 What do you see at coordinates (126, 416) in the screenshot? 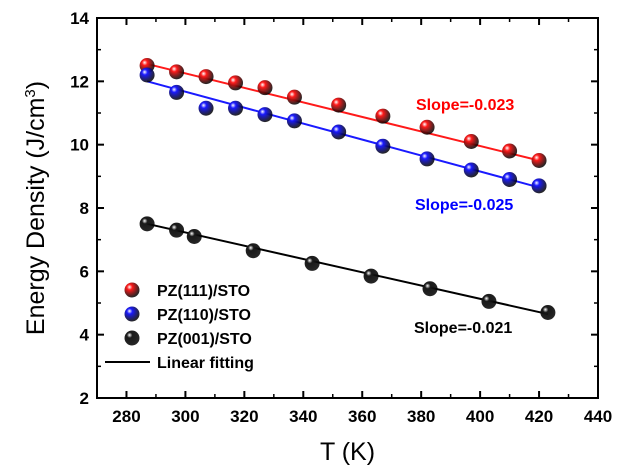
I see `x-tick-label: 280` at bounding box center [126, 416].